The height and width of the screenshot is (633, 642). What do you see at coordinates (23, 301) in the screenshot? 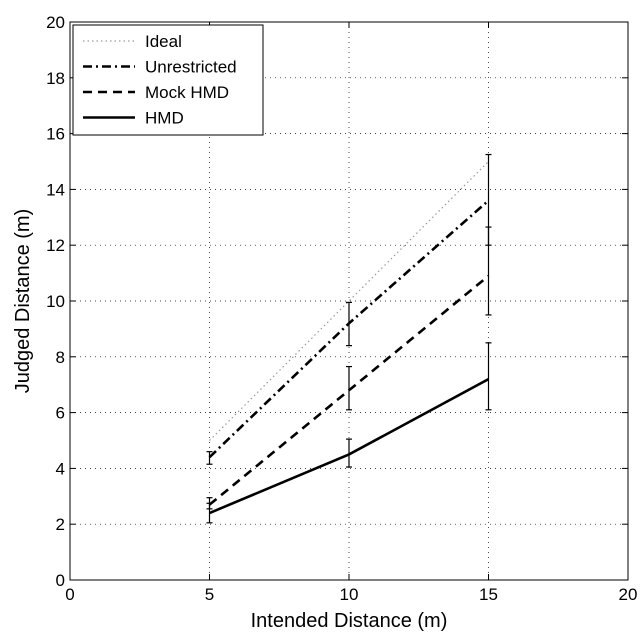
I see `y-axis-label: Judged Distance (m)` at bounding box center [23, 301].